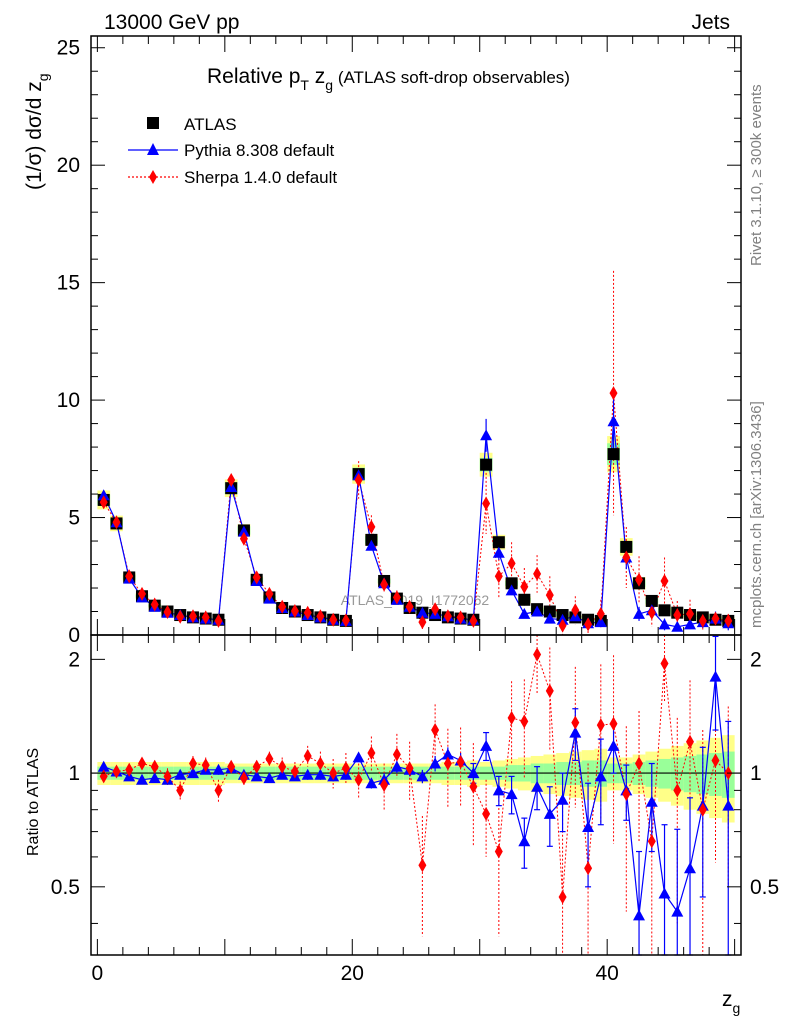 The height and width of the screenshot is (1024, 786). I want to click on y-axis-label: (1/σ) dσ/d zg, so click(37, 131).